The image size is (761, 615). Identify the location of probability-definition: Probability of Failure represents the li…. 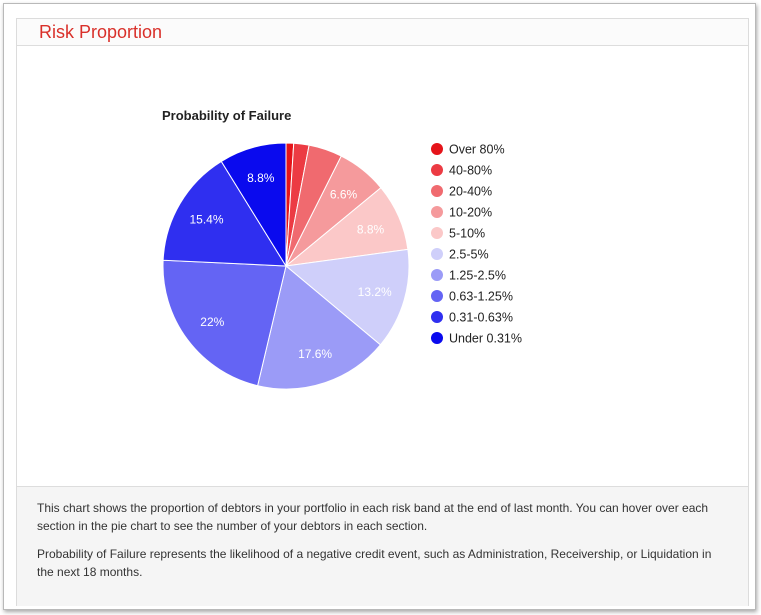
(374, 563).